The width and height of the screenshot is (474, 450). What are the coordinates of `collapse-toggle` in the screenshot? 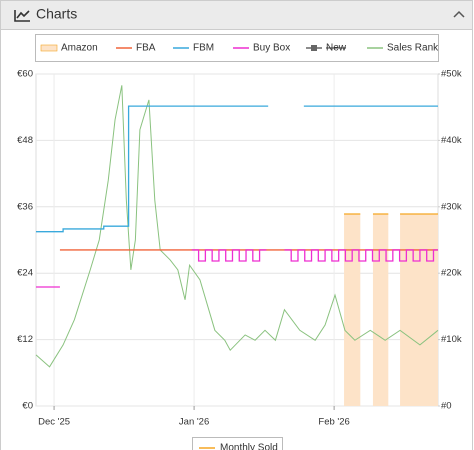 It's located at (459, 14).